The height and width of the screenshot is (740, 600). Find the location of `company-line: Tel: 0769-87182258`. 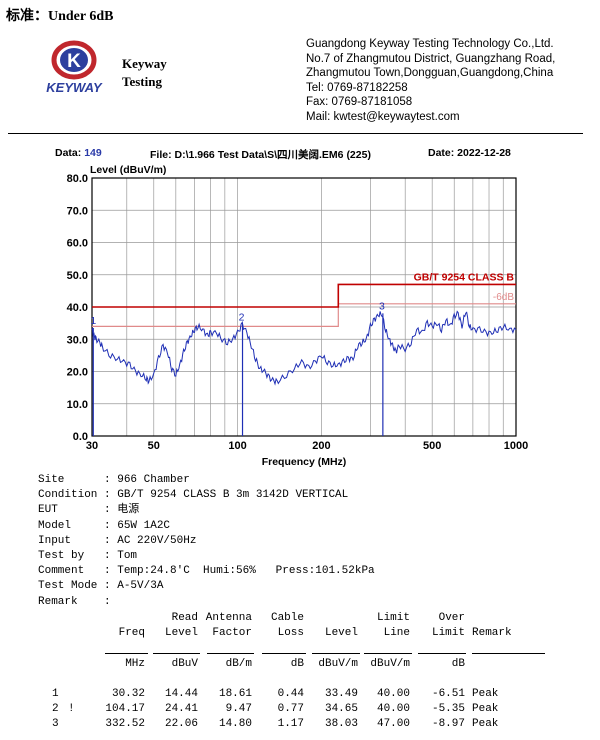

company-line: Tel: 0769-87182258 is located at coordinates (357, 87).